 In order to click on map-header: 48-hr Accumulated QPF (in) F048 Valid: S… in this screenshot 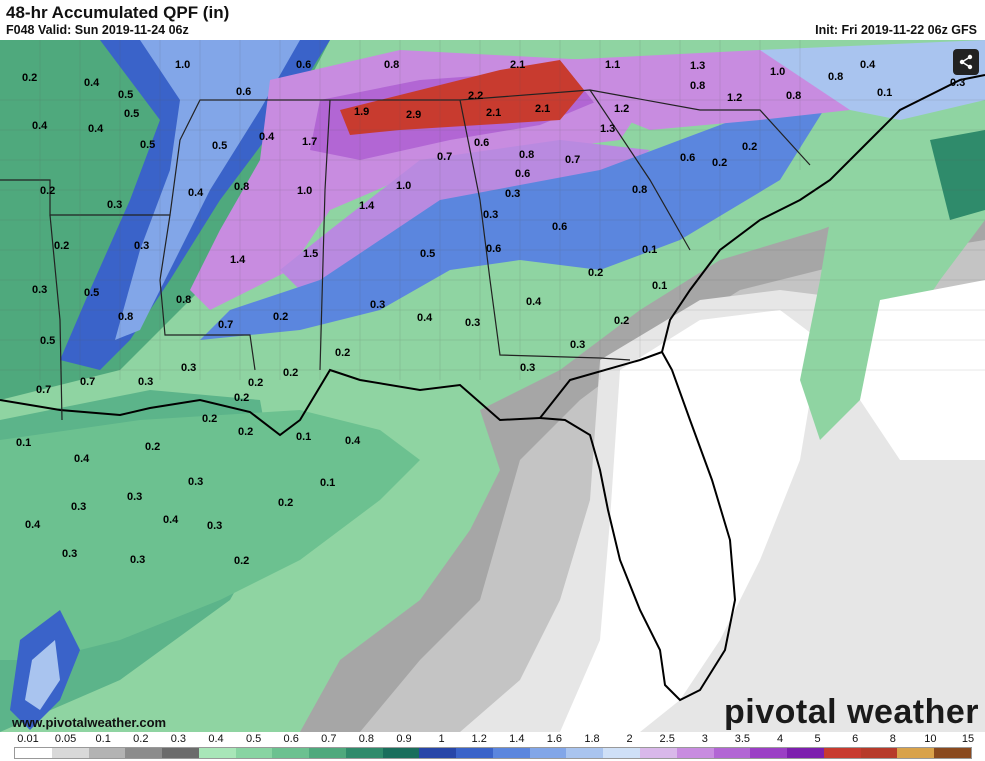, I will do `click(492, 20)`.